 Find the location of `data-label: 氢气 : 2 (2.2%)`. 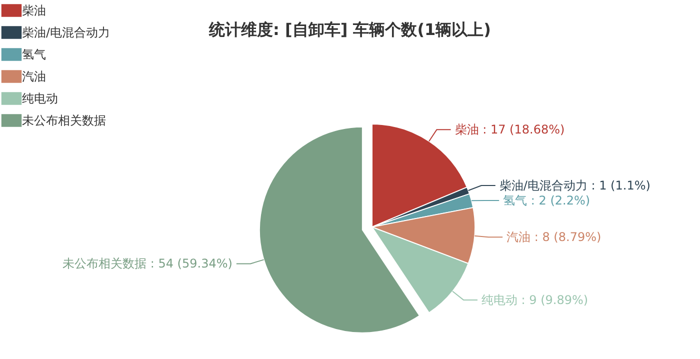

data-label: 氢气 : 2 (2.2%) is located at coordinates (546, 201).